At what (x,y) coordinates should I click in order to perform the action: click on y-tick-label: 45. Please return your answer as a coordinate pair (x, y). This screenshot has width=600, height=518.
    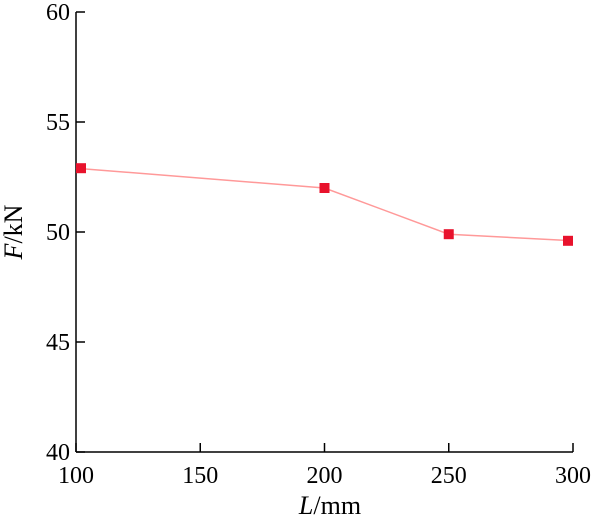
    Looking at the image, I should click on (58, 343).